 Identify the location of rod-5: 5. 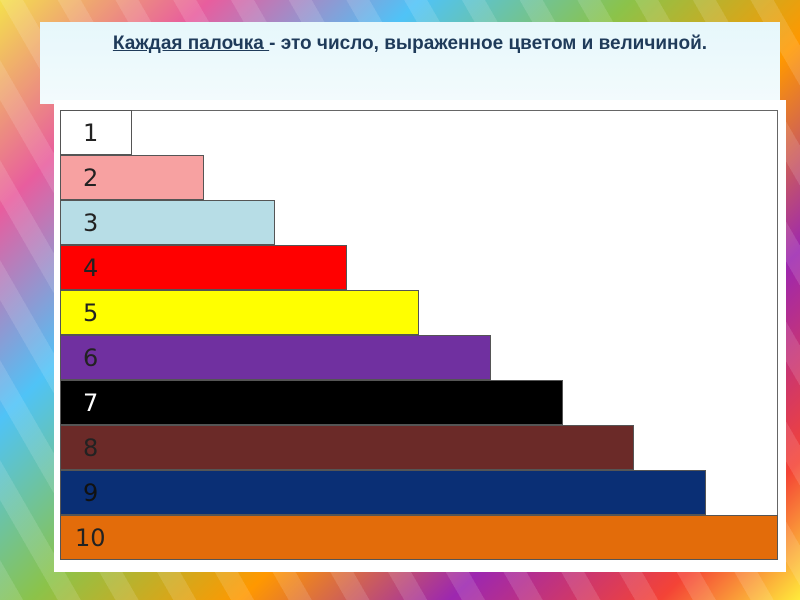
(239, 312).